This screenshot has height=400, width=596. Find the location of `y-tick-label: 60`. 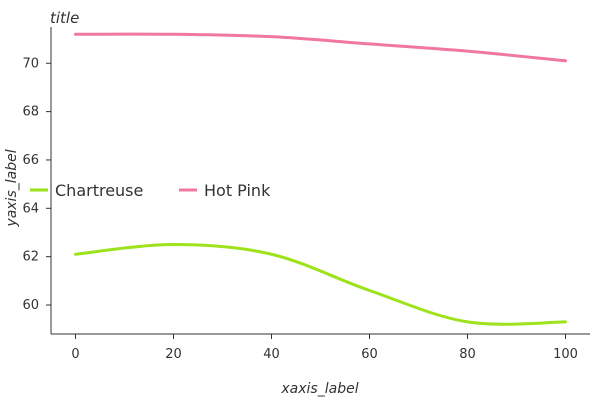

y-tick-label: 60 is located at coordinates (30, 305).